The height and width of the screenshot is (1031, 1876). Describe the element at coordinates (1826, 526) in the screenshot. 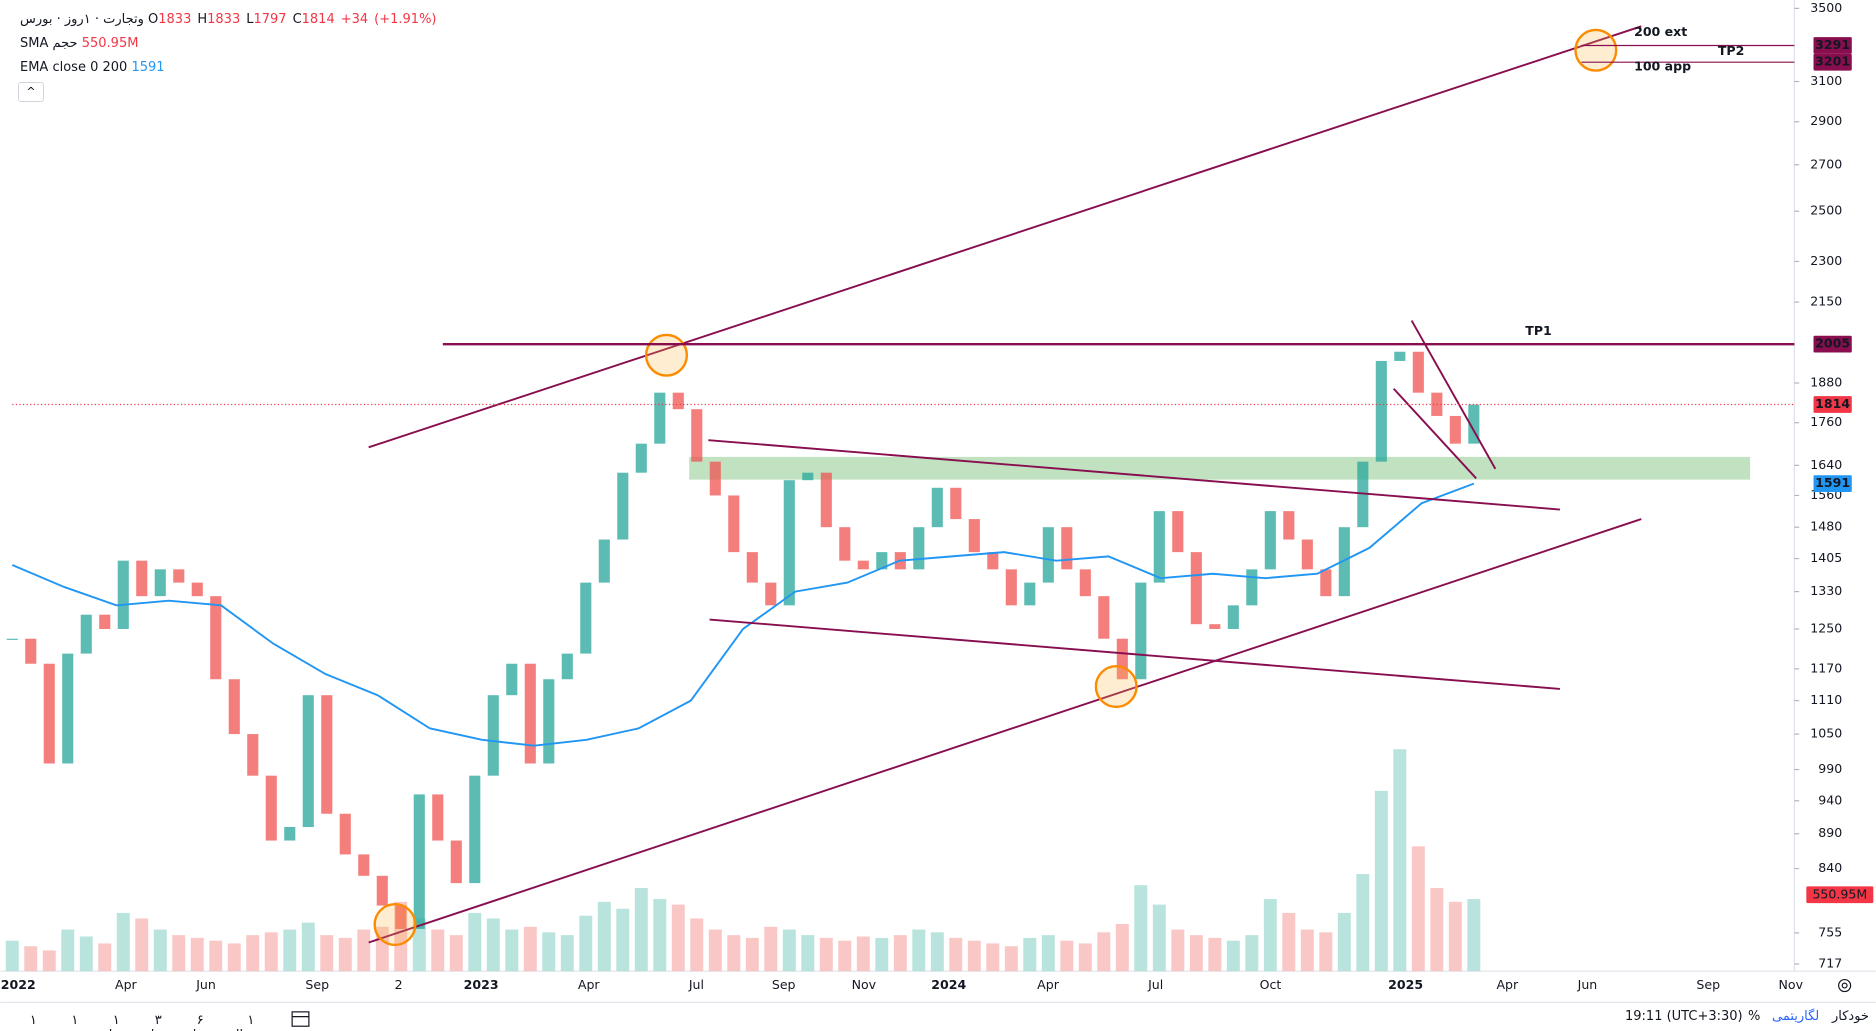

I see `y-tick-label: 1480` at that location.